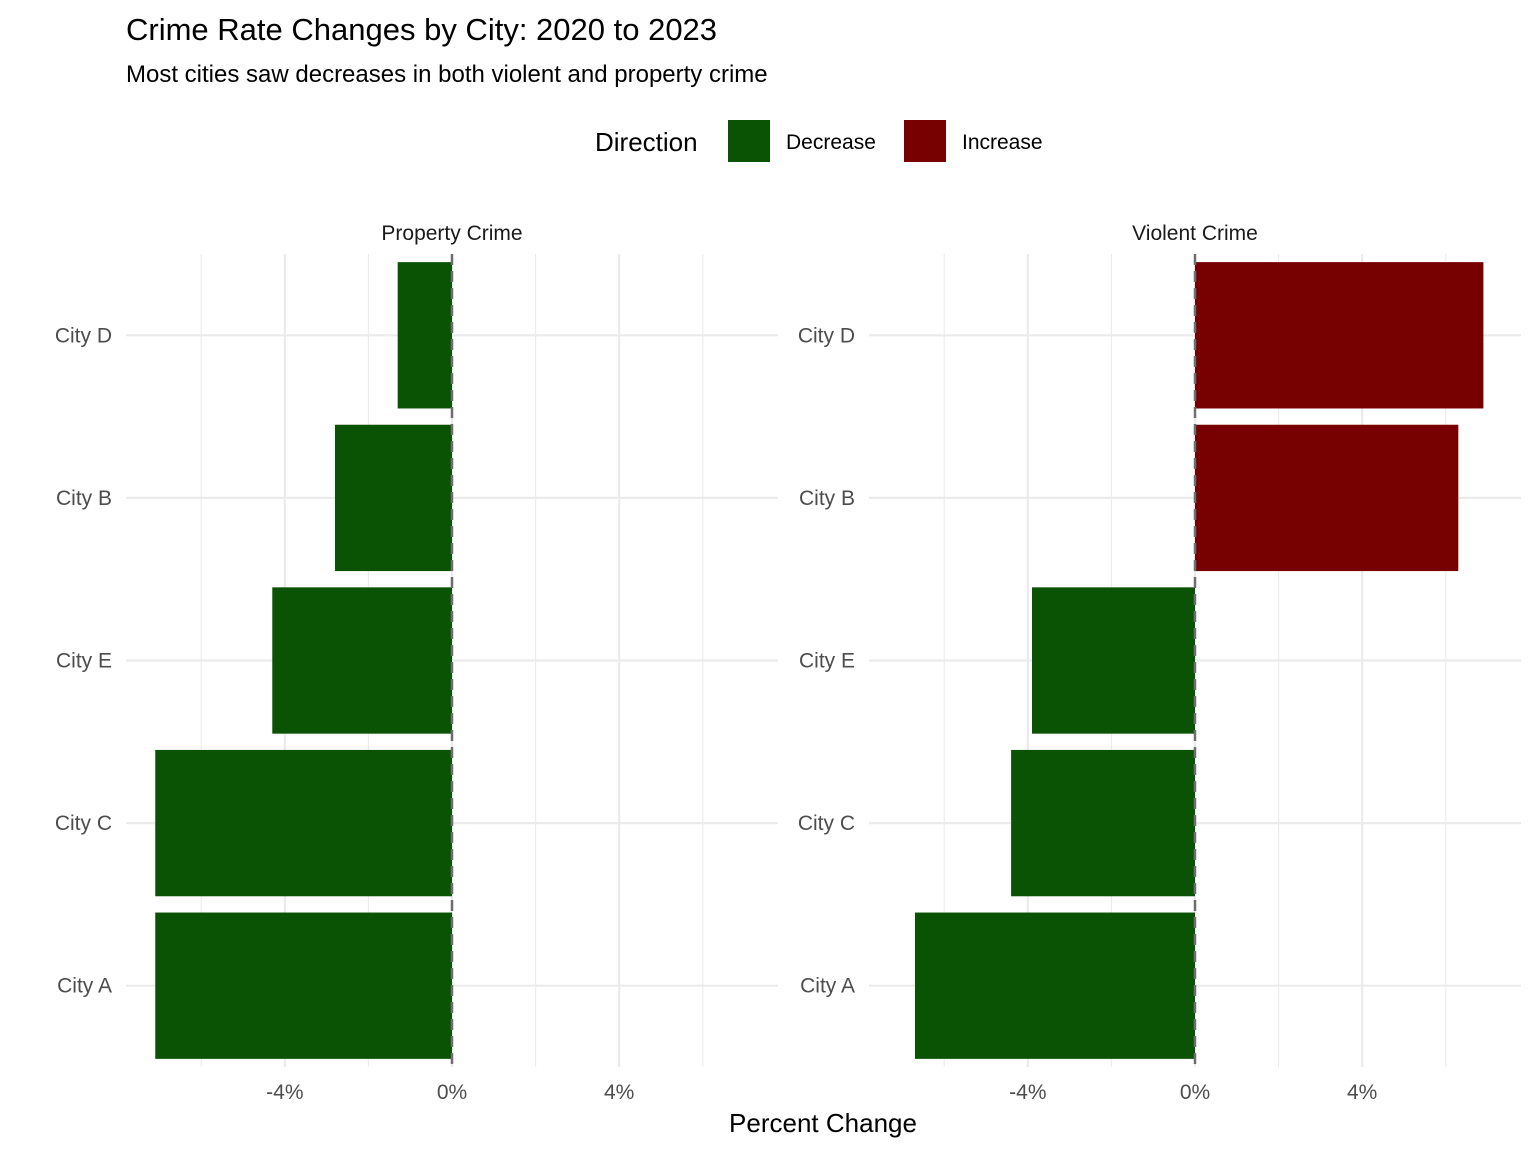 Image resolution: width=1536 pixels, height=1152 pixels. Describe the element at coordinates (749, 141) in the screenshot. I see `legend-swatch-decrease` at that location.